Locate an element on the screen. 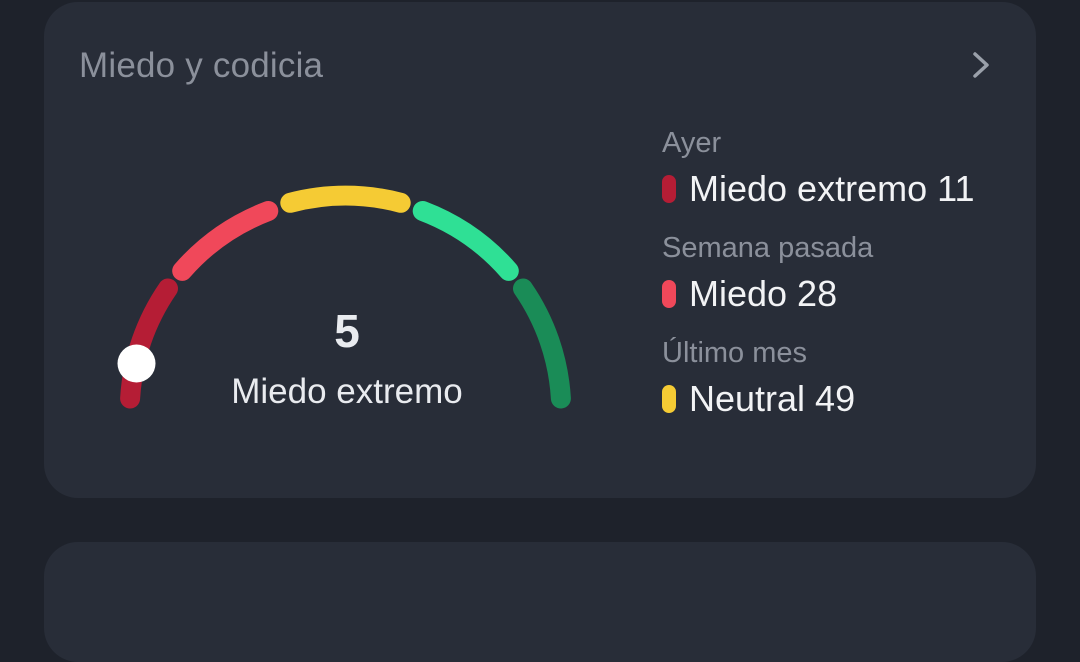  gauge-label: Miedo extremo is located at coordinates (347, 391).